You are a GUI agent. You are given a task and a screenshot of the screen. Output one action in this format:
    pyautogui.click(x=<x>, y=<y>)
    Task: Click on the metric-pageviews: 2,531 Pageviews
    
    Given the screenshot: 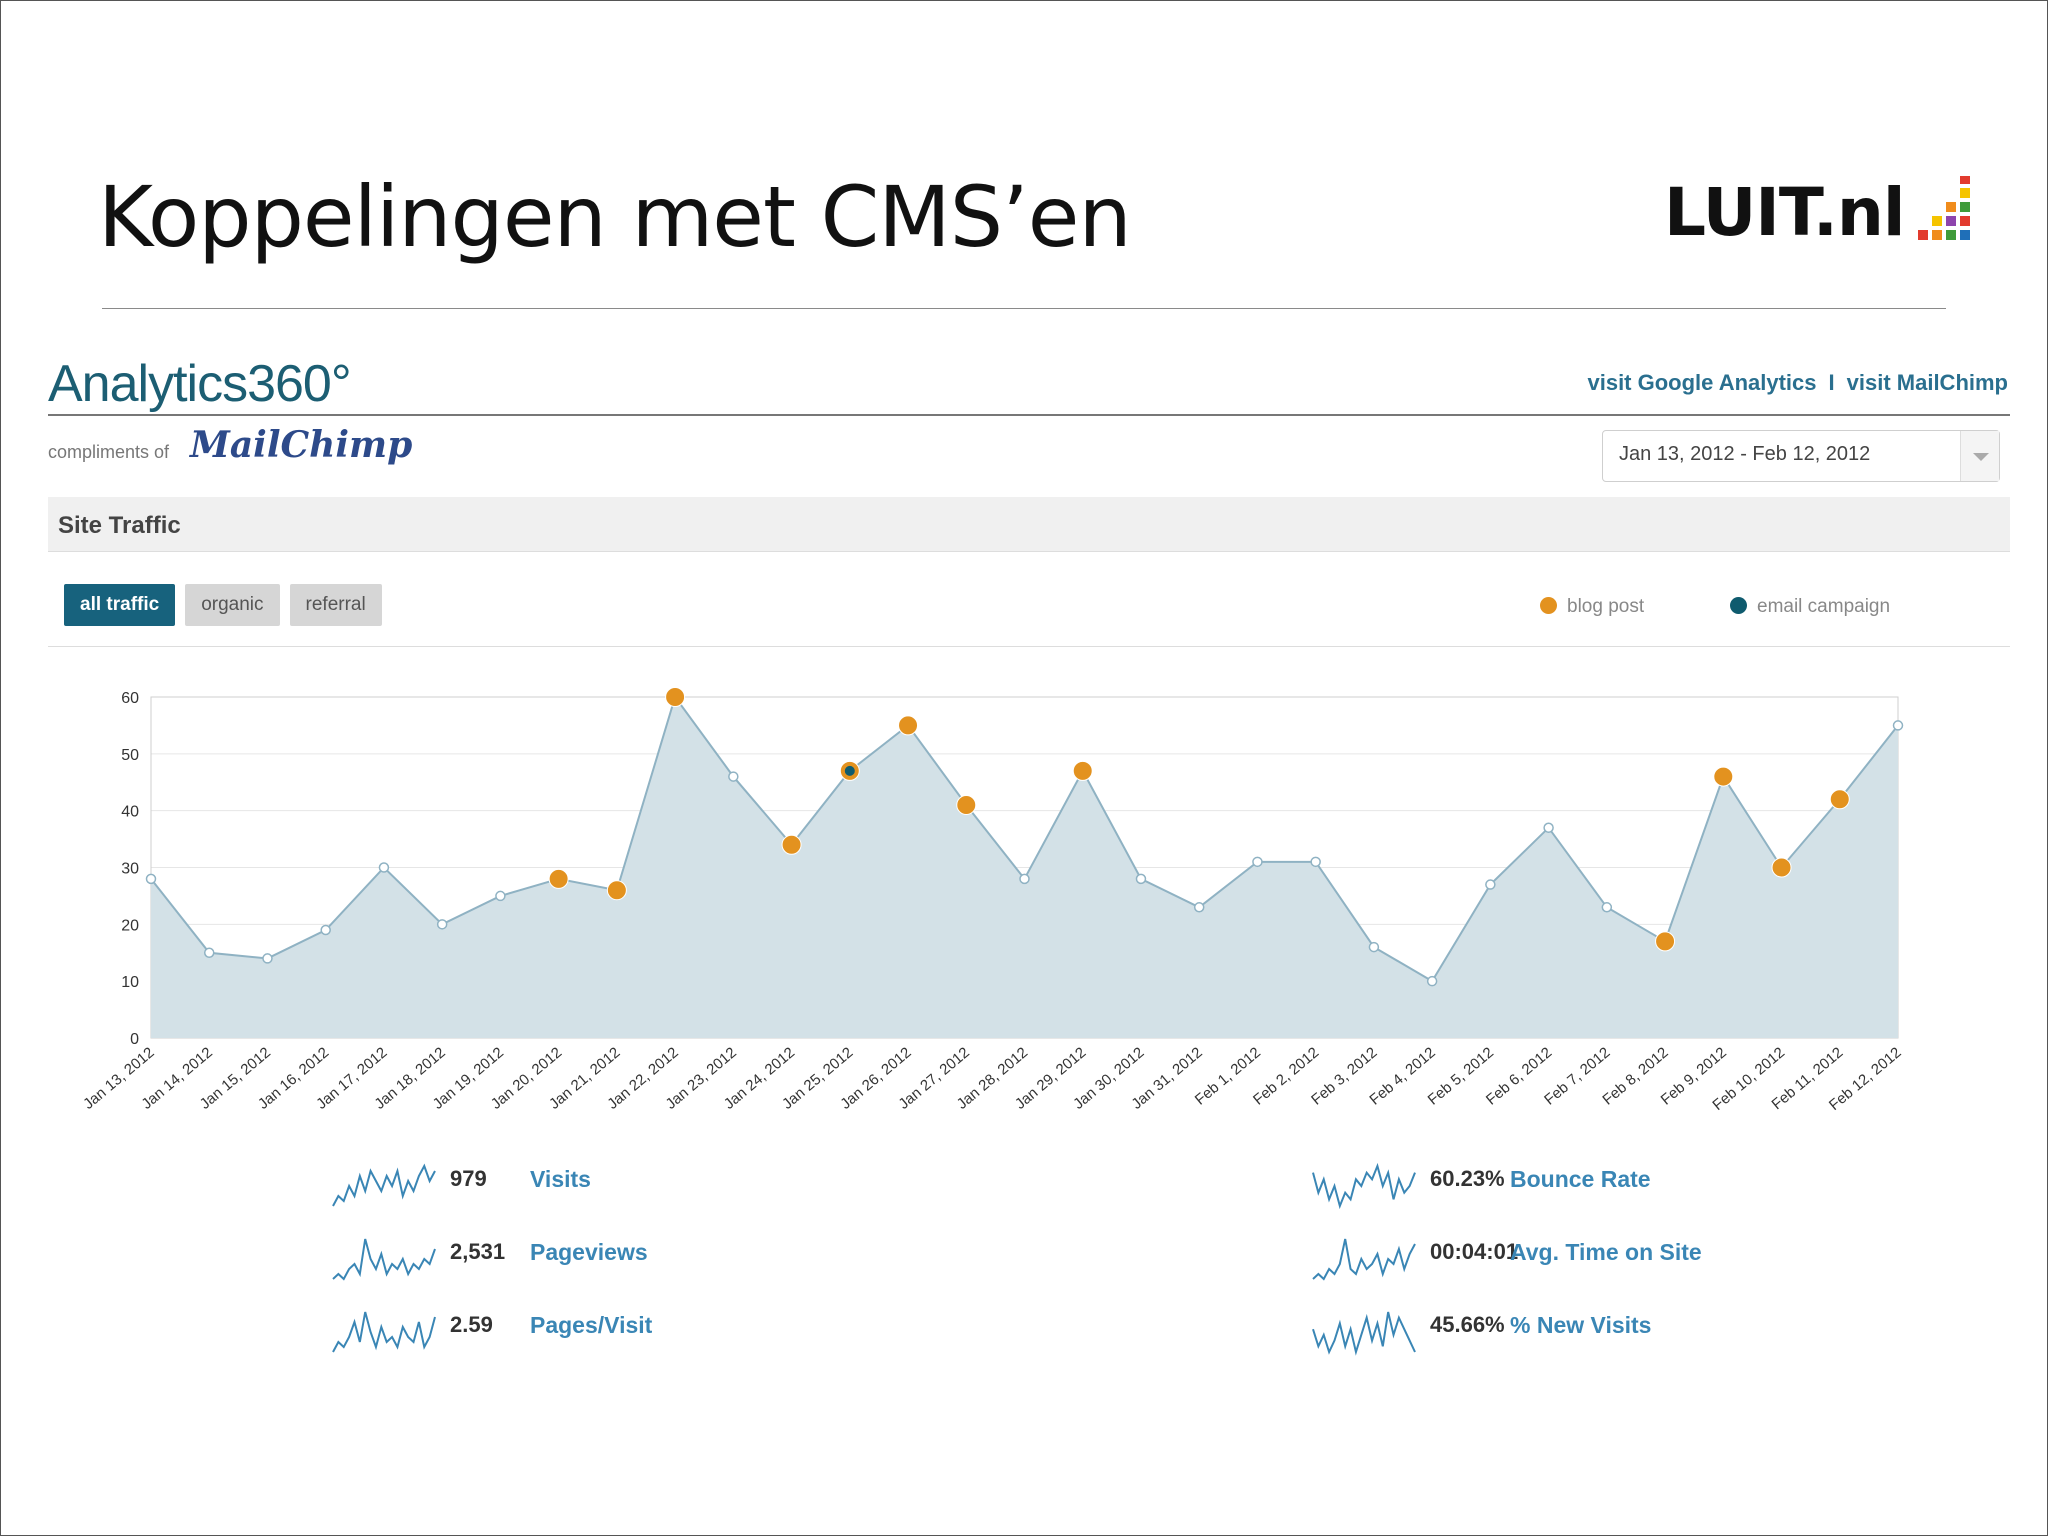 What is the action you would take?
    pyautogui.click(x=560, y=1263)
    